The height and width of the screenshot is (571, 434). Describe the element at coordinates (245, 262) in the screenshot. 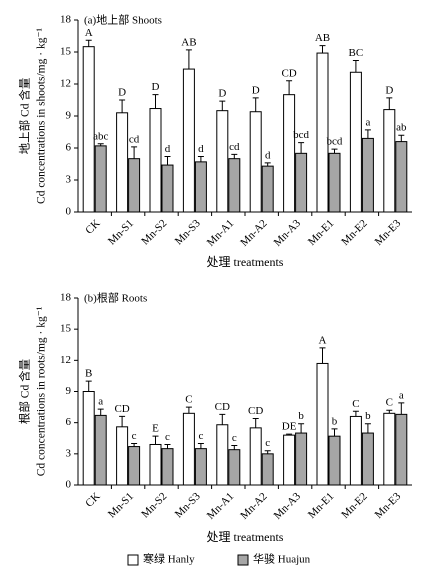

I see `x-axis-label: 处理 treatments` at that location.